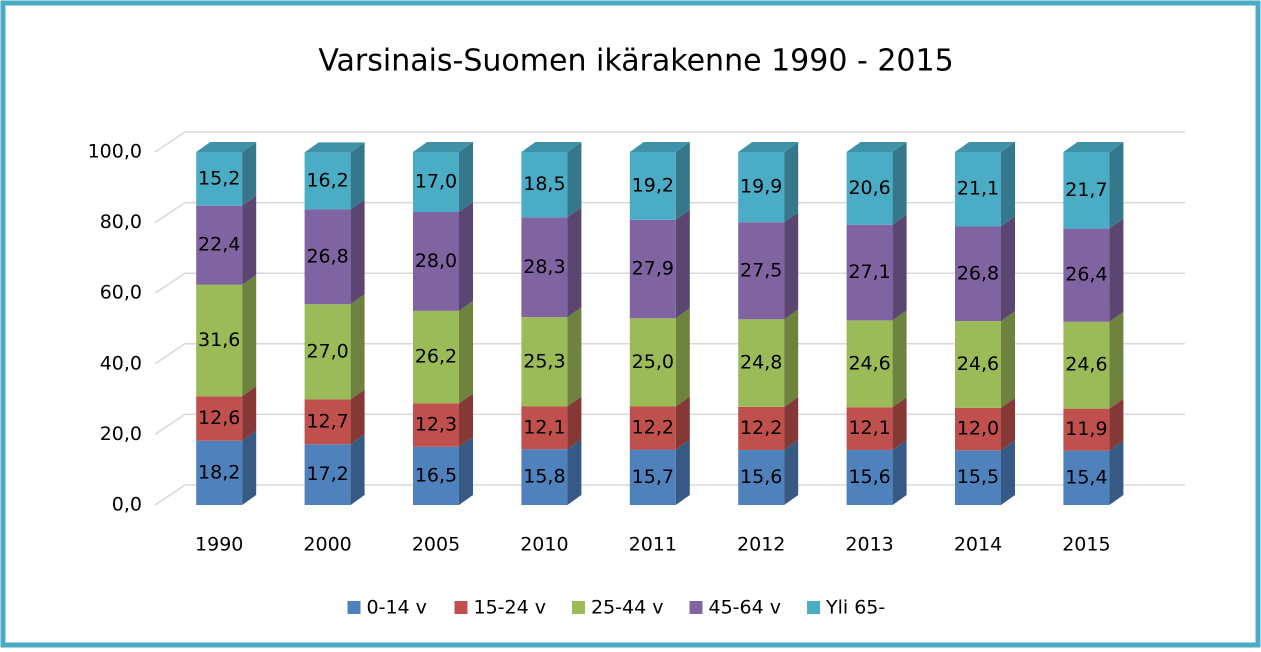  Describe the element at coordinates (544, 545) in the screenshot. I see `x-tick-label: 2010` at that location.